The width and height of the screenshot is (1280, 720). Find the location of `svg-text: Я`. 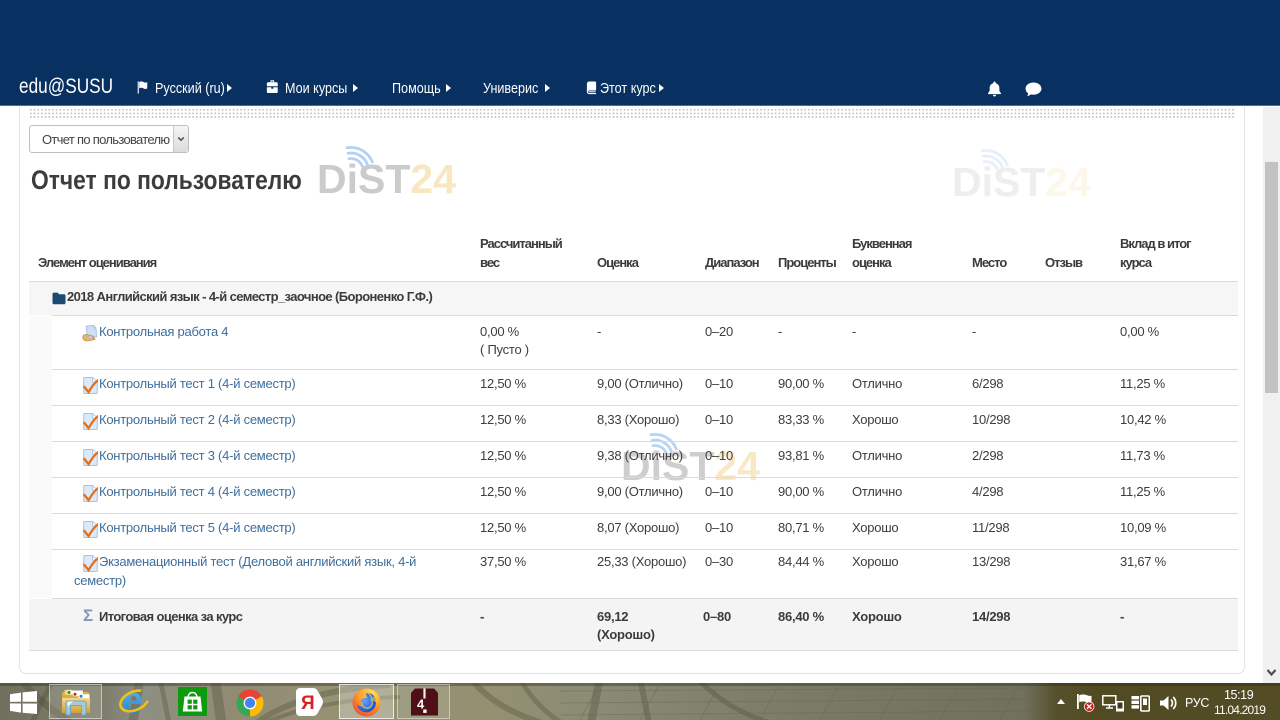

svg-text: Я is located at coordinates (308, 703).